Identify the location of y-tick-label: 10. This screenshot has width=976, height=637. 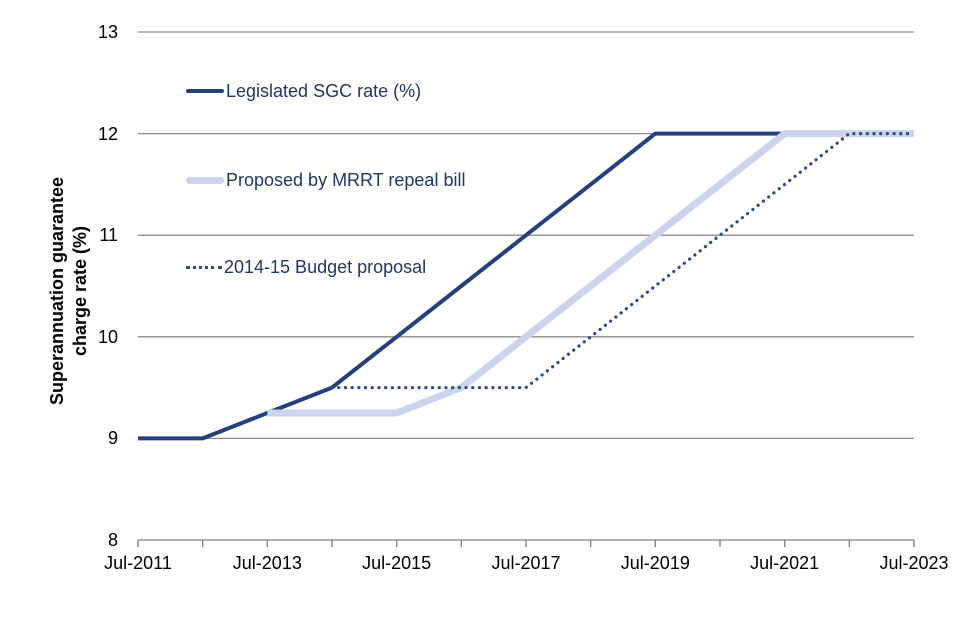
(107, 336).